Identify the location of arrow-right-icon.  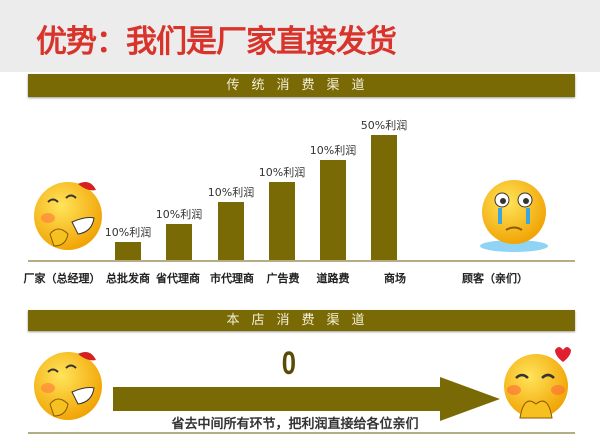
(306, 399).